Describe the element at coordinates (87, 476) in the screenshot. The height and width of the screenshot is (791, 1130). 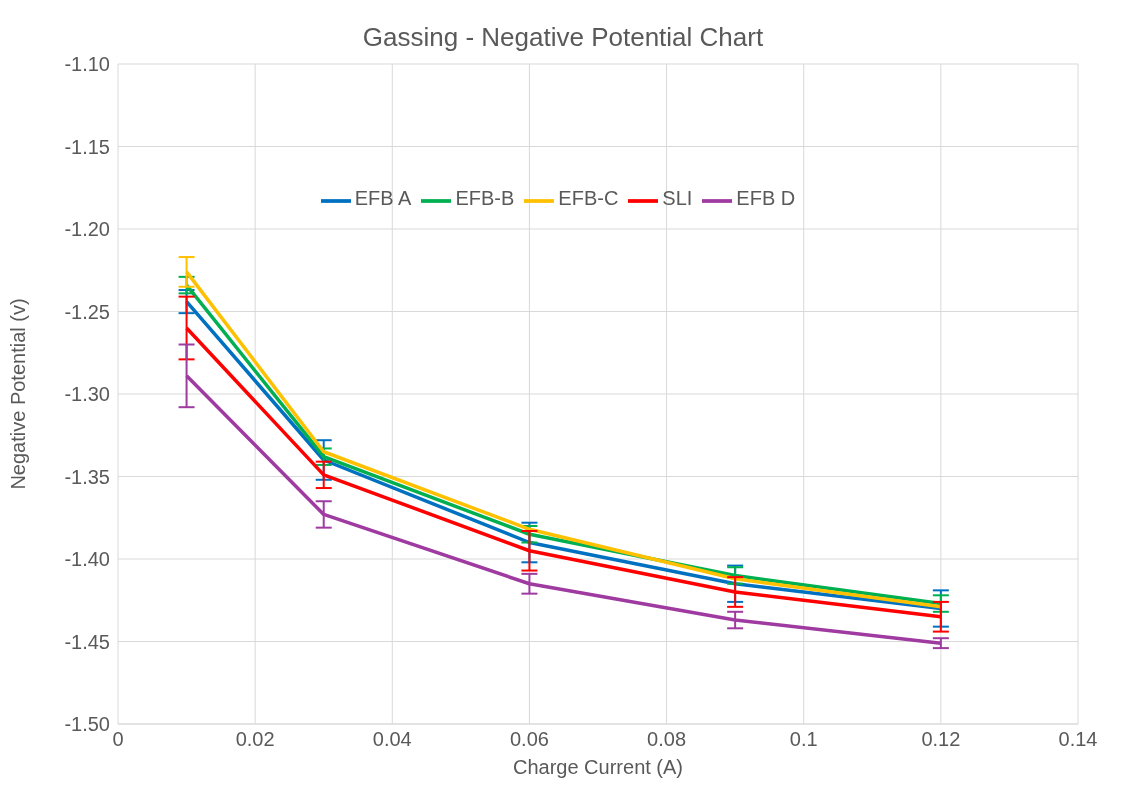
I see `y-tick-label: -1.35` at that location.